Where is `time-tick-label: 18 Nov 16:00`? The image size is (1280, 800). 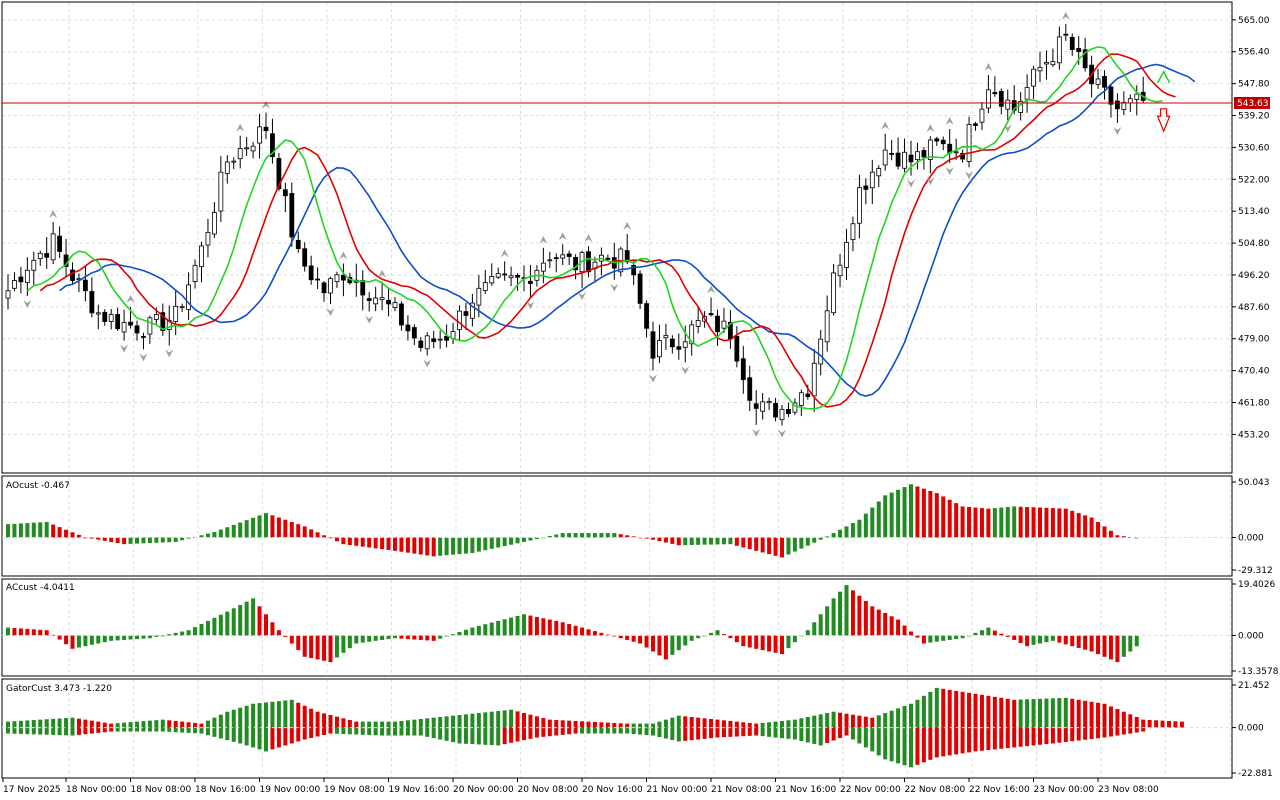
time-tick-label: 18 Nov 16:00 is located at coordinates (225, 790).